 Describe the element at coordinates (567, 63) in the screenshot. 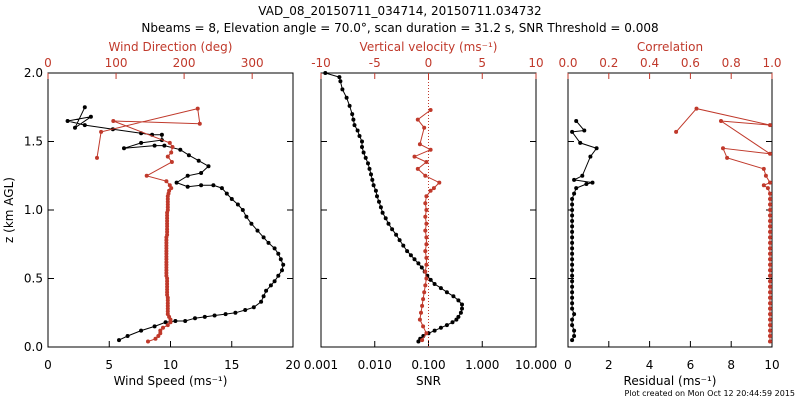

I see `top-tick-label: 0.0` at that location.